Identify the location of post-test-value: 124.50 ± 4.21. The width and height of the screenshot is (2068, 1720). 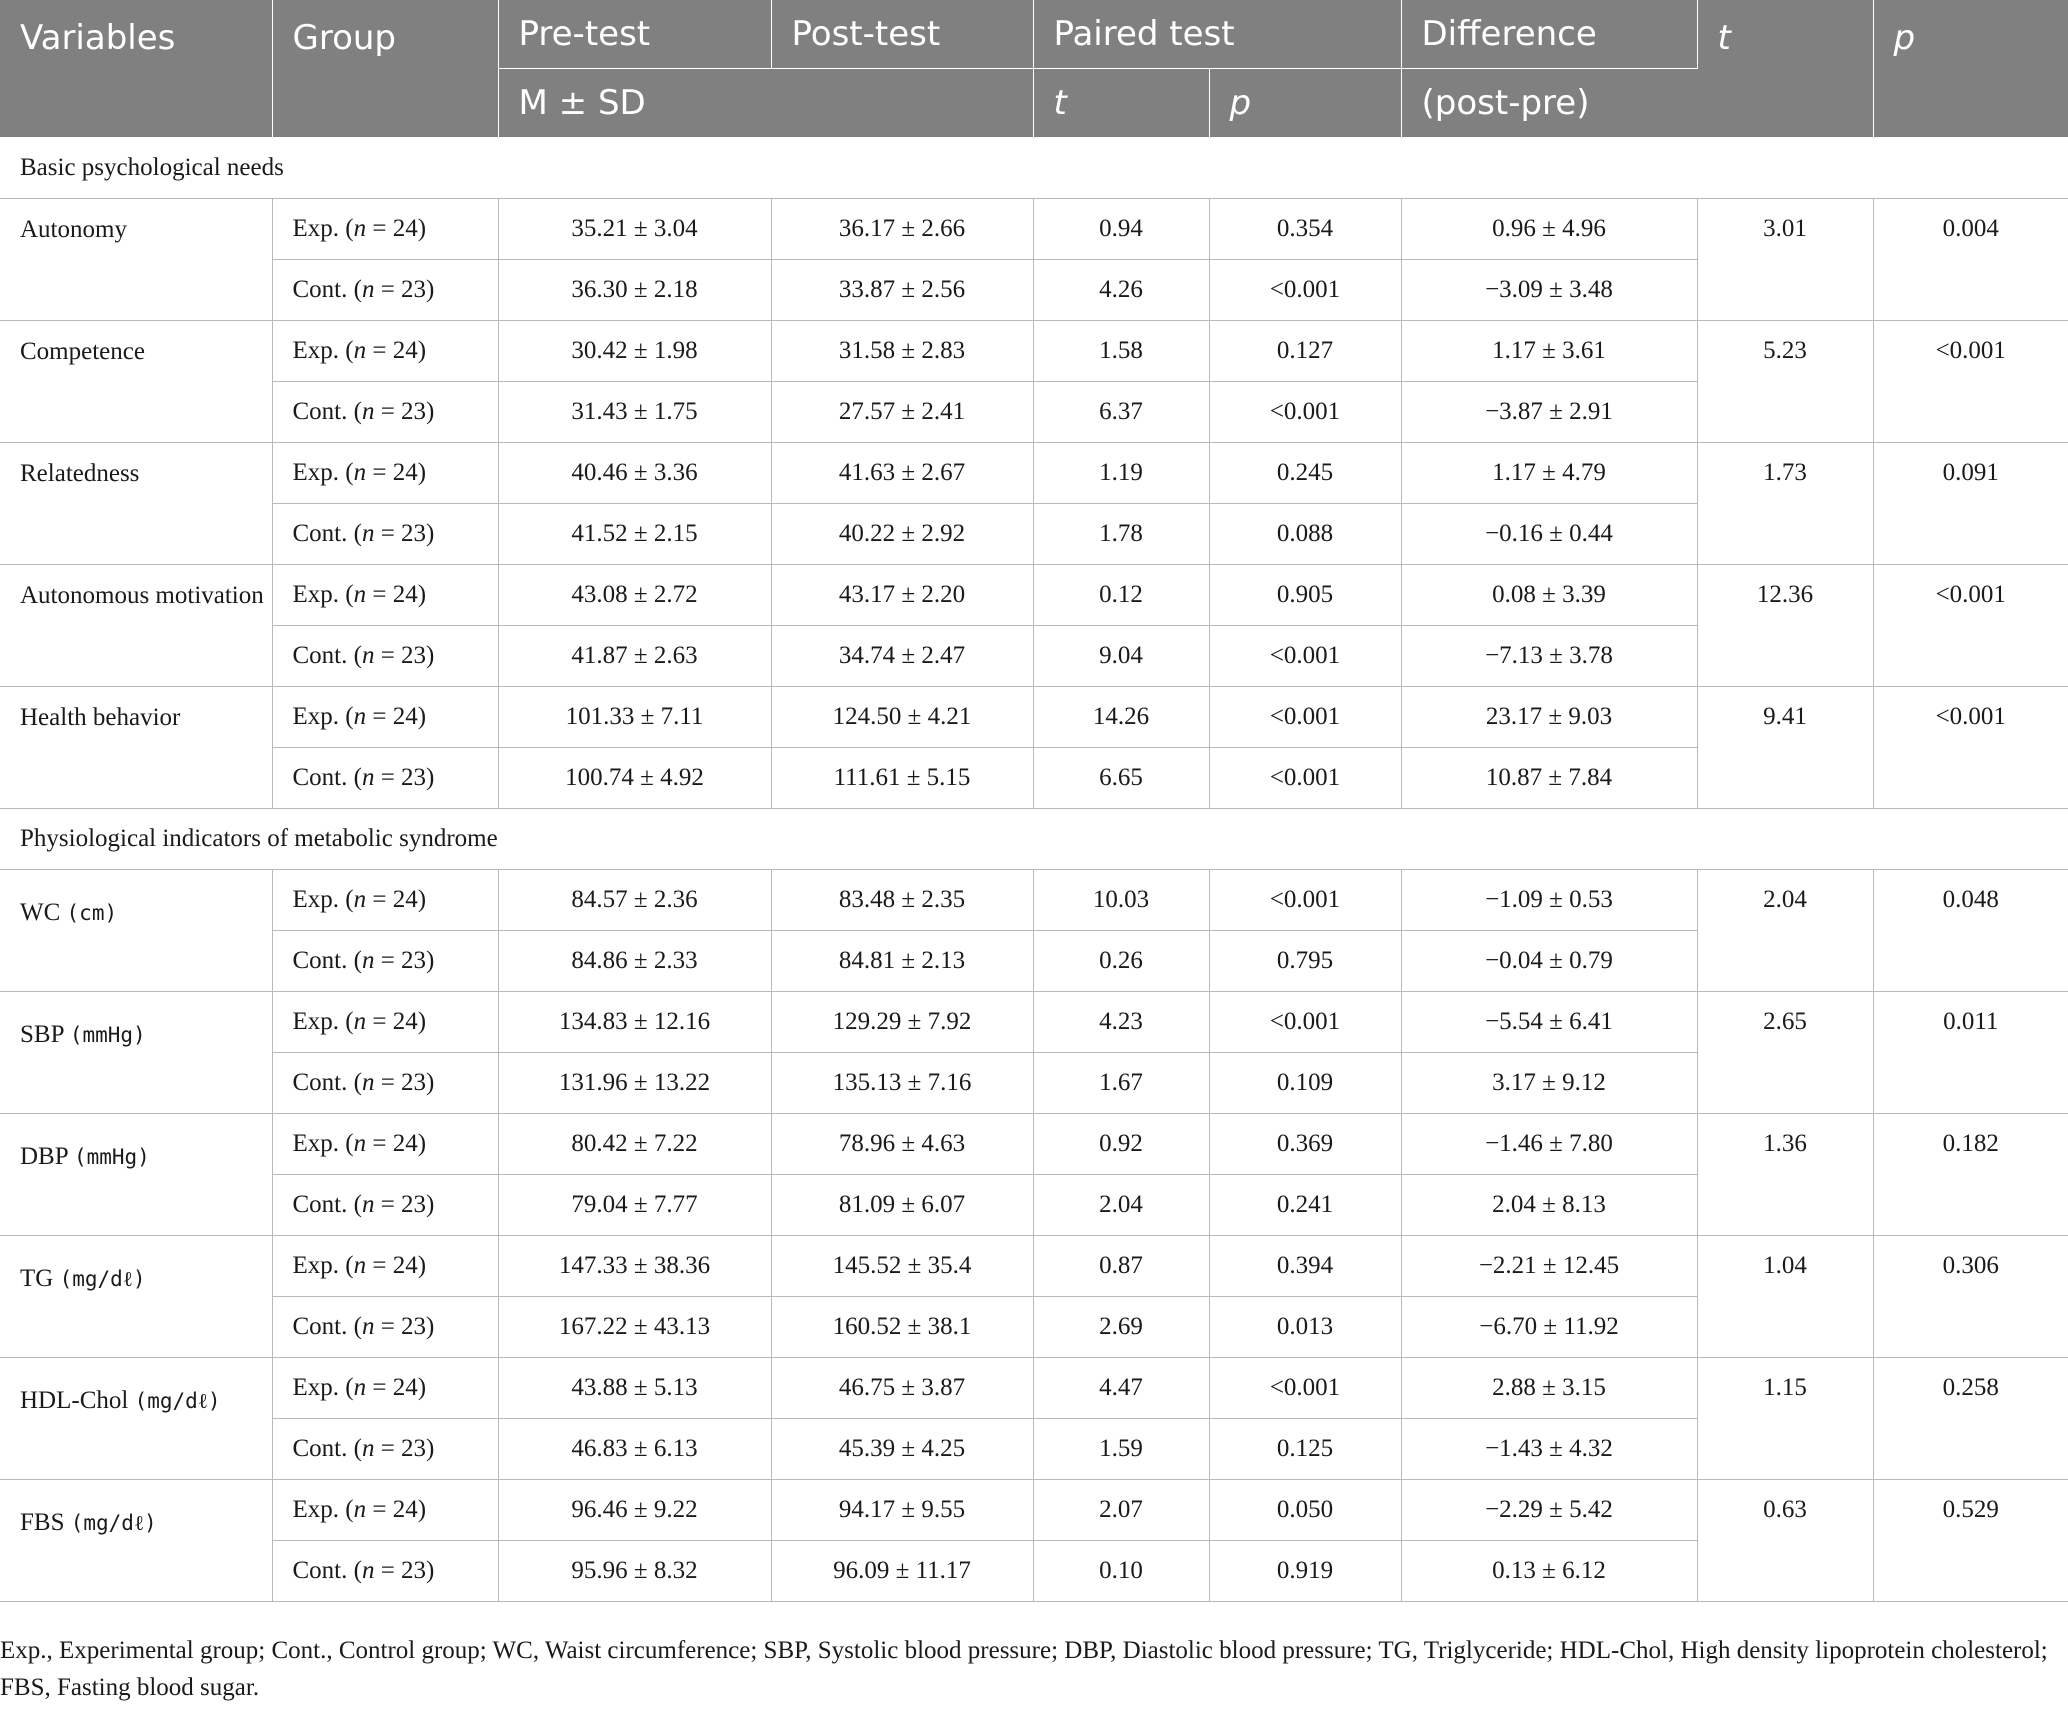
(902, 717).